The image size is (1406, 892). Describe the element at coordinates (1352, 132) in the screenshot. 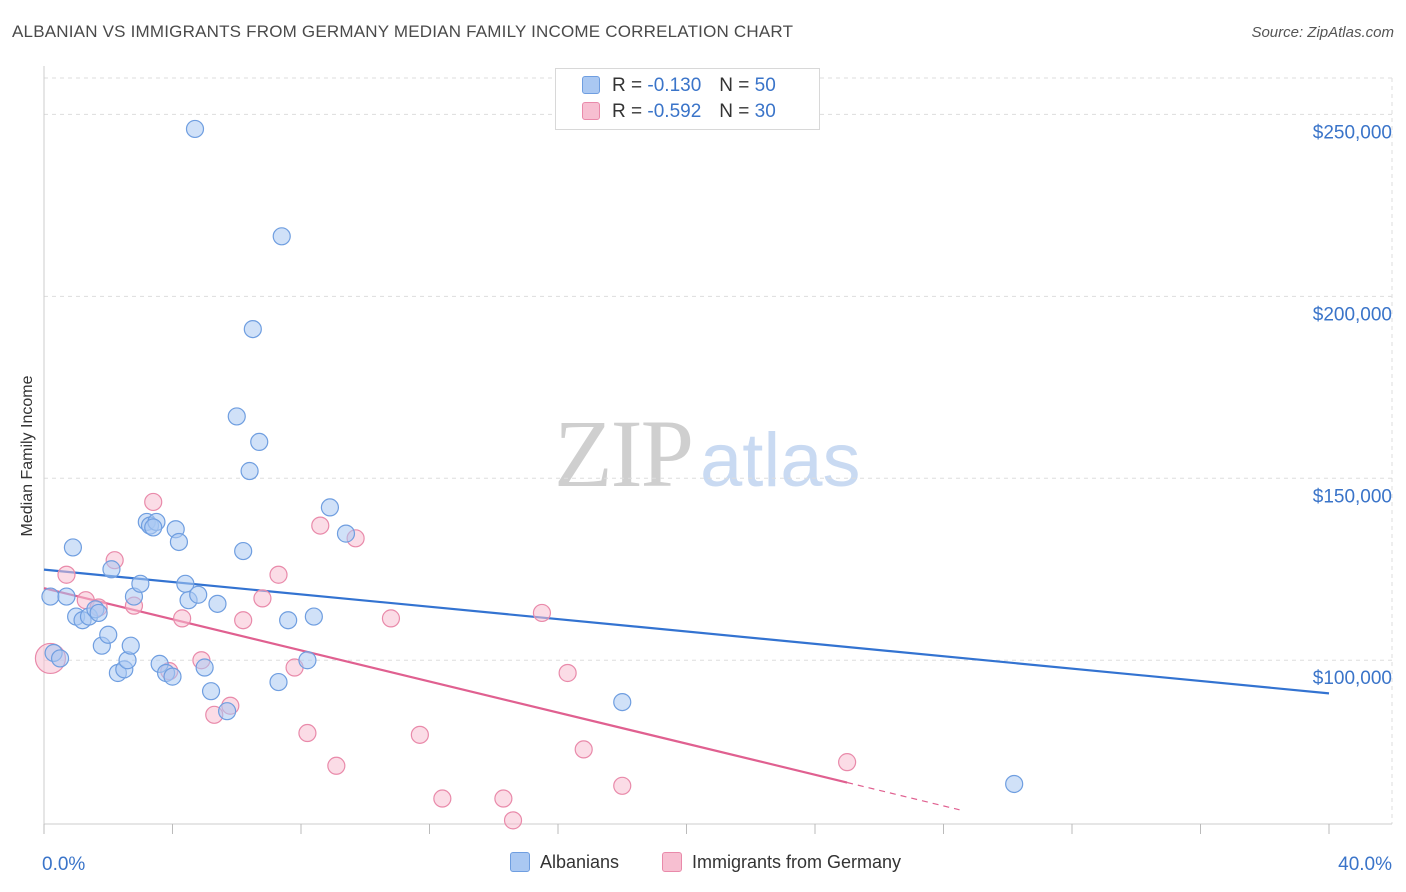

I see `y-tick-label-250000: $250,000` at that location.